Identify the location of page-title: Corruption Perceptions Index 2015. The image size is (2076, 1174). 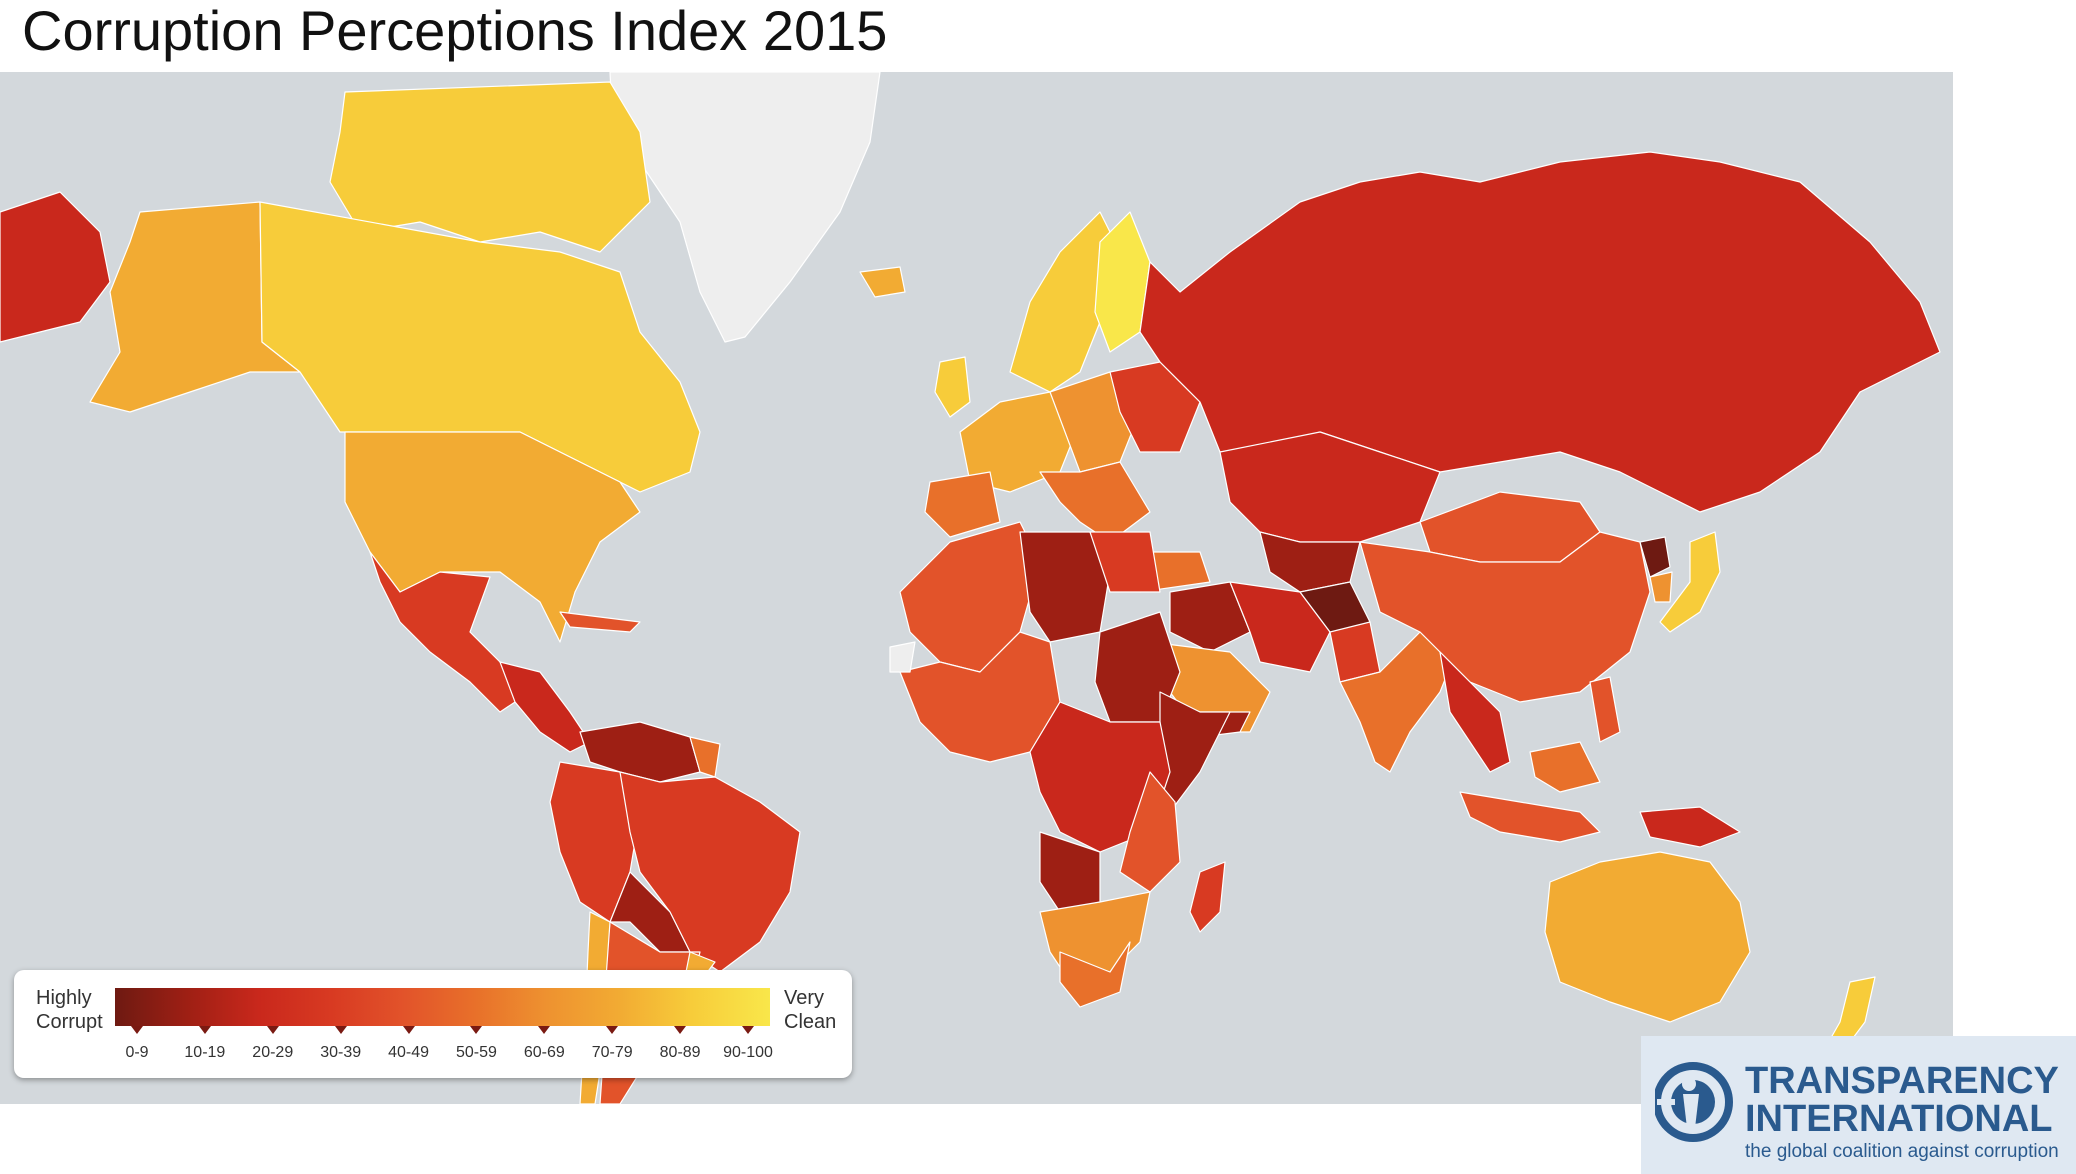
(455, 31).